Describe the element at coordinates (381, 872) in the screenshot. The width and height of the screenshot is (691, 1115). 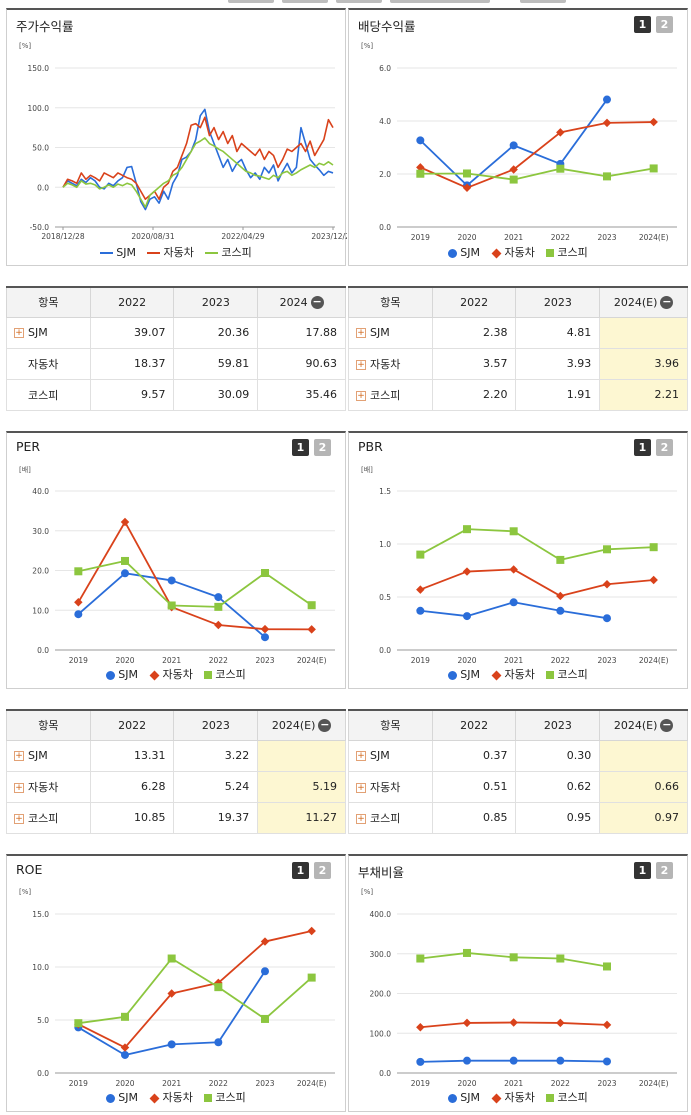
I see `panel-title: 부채비율` at that location.